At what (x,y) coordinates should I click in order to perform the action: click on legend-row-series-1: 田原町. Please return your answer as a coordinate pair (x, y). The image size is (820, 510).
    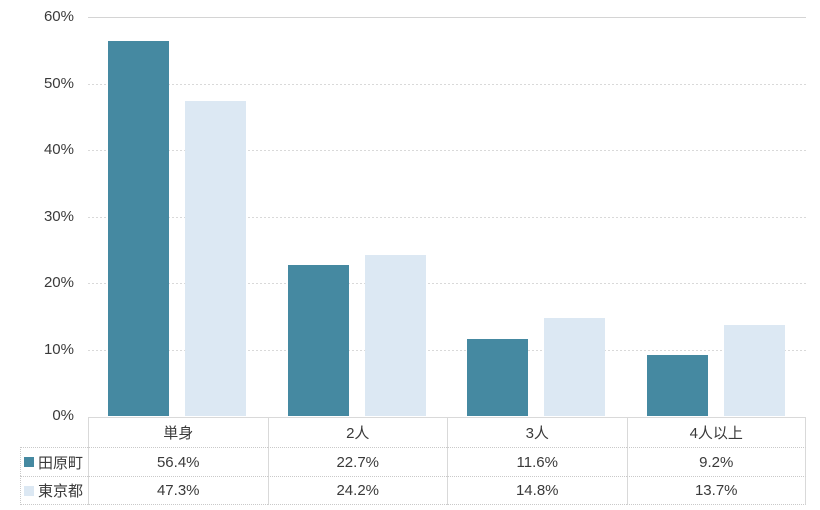
    Looking at the image, I should click on (54, 461).